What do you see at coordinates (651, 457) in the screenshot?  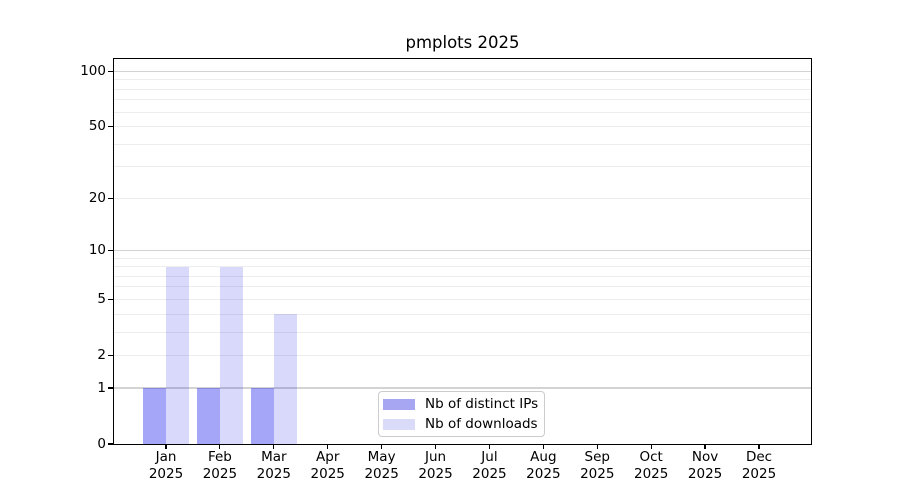 I see `x-tick-month: Oct` at bounding box center [651, 457].